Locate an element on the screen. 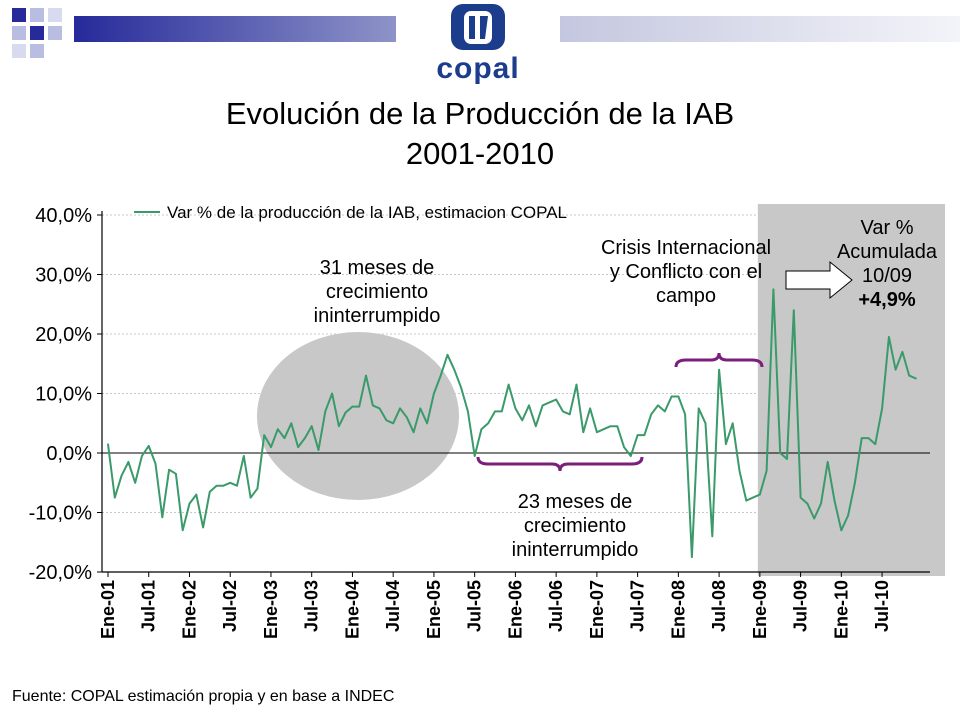  annotation-23-months: 23 meses de crecimiento ininterrumpido is located at coordinates (575, 526).